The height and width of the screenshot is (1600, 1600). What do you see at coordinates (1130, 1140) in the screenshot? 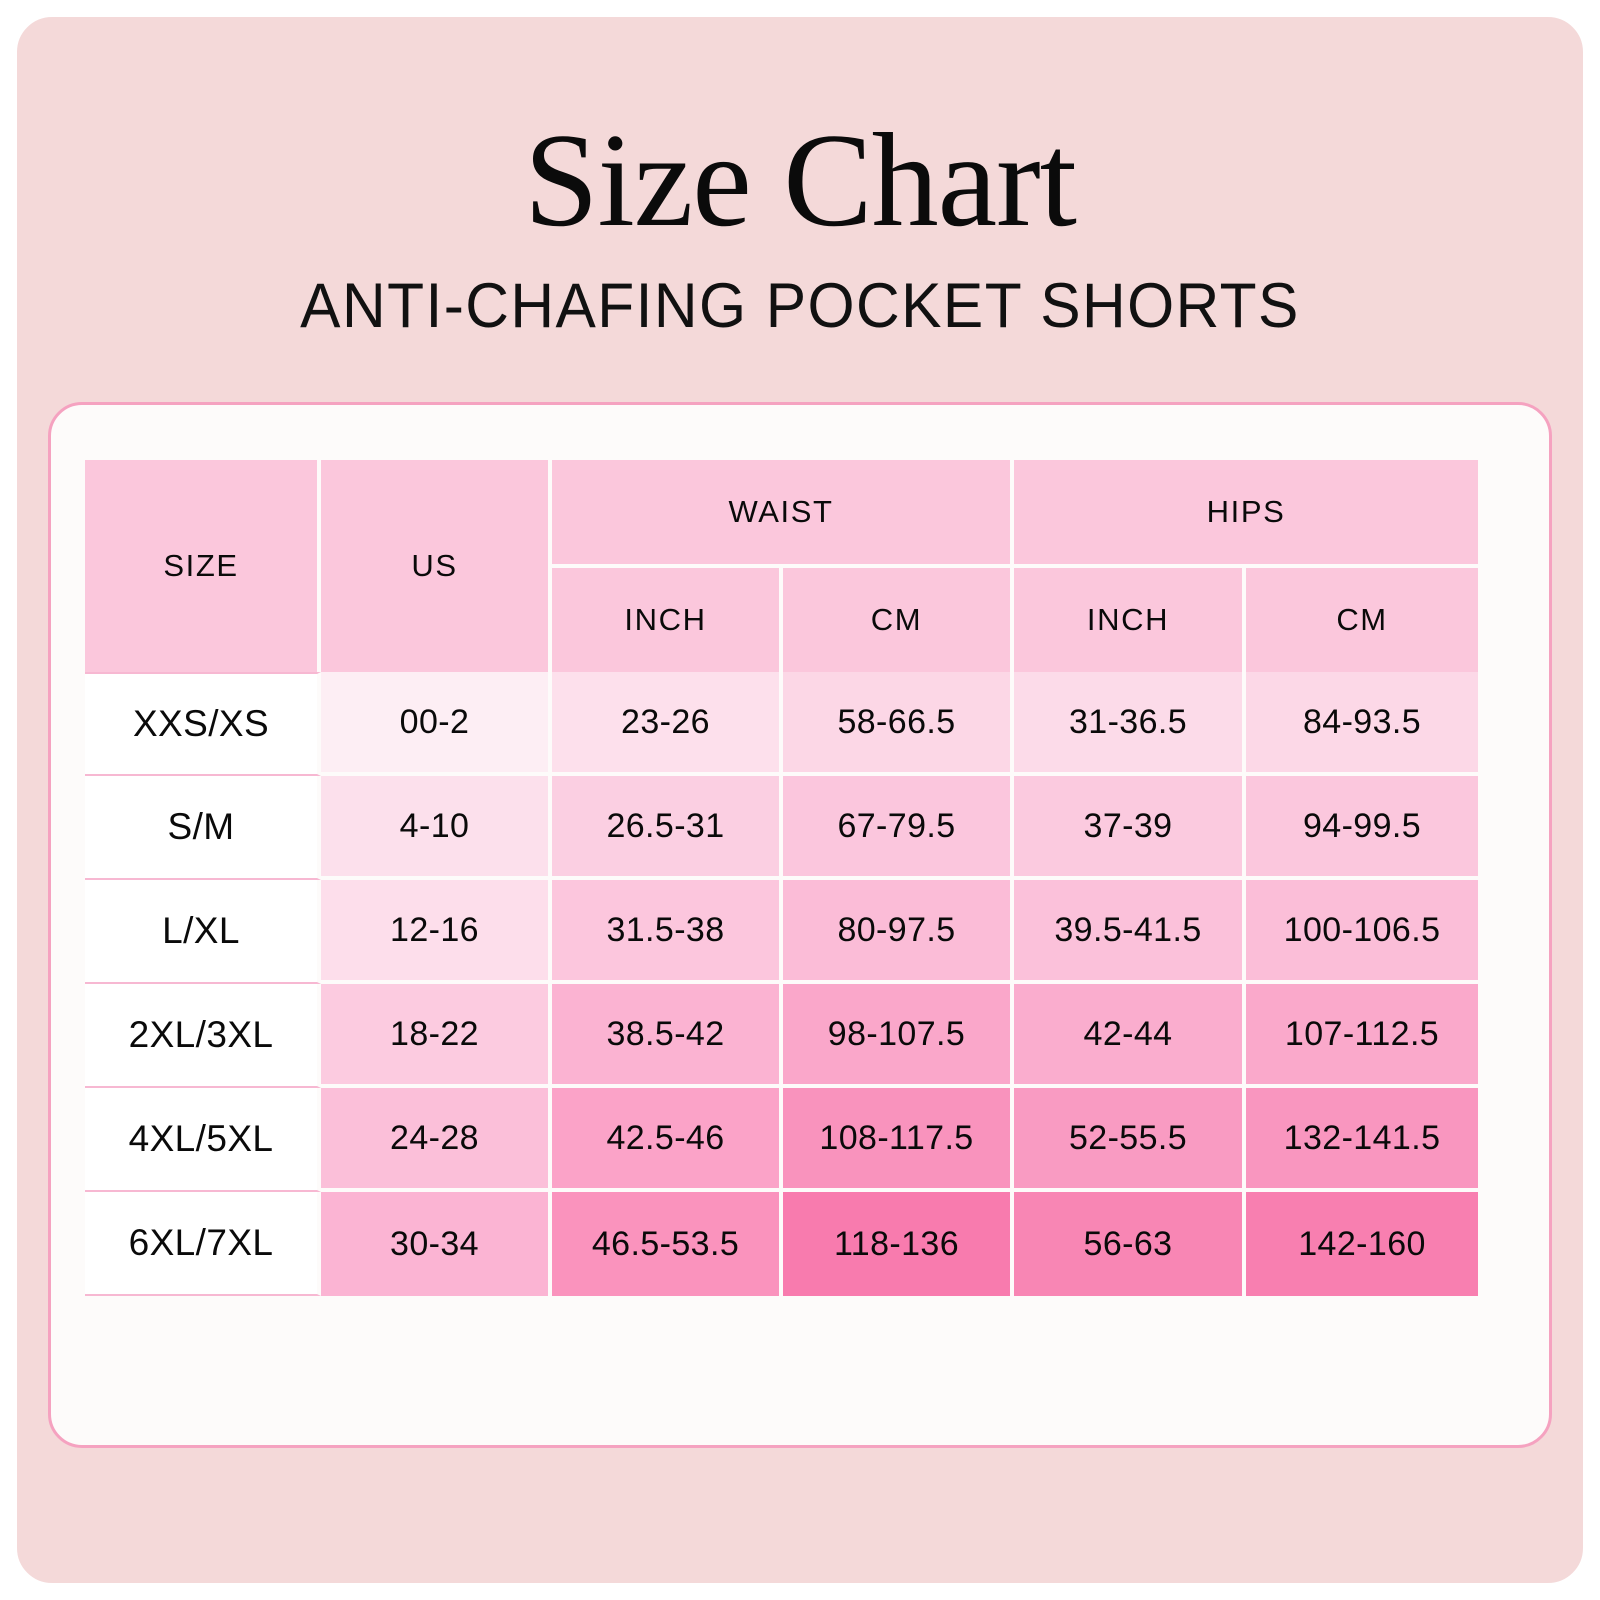
I see `cell-hips-inch: 52-55.5` at bounding box center [1130, 1140].